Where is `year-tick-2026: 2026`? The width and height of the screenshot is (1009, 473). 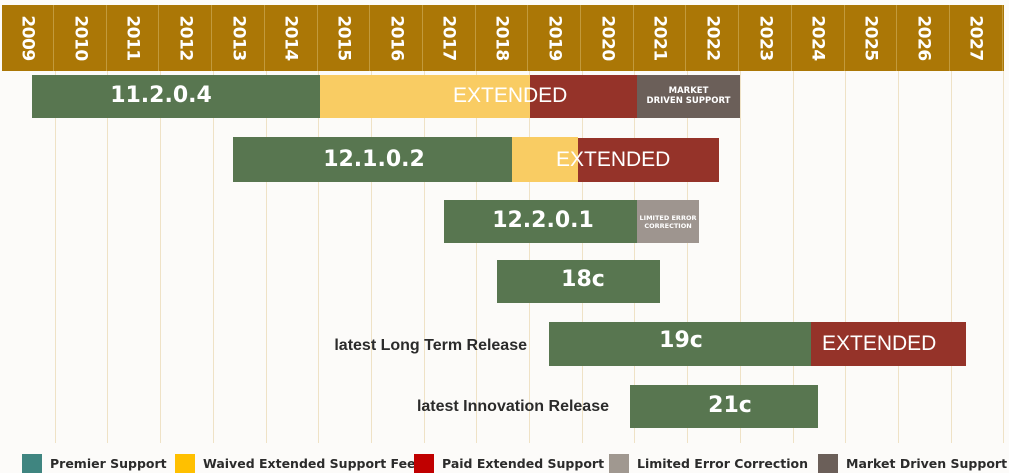 year-tick-2026: 2026 is located at coordinates (924, 38).